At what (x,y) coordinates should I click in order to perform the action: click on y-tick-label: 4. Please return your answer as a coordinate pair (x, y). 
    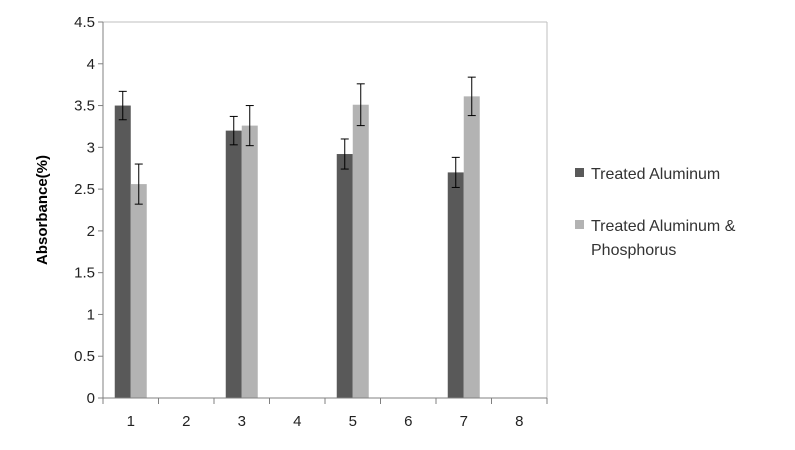
    Looking at the image, I should click on (91, 64).